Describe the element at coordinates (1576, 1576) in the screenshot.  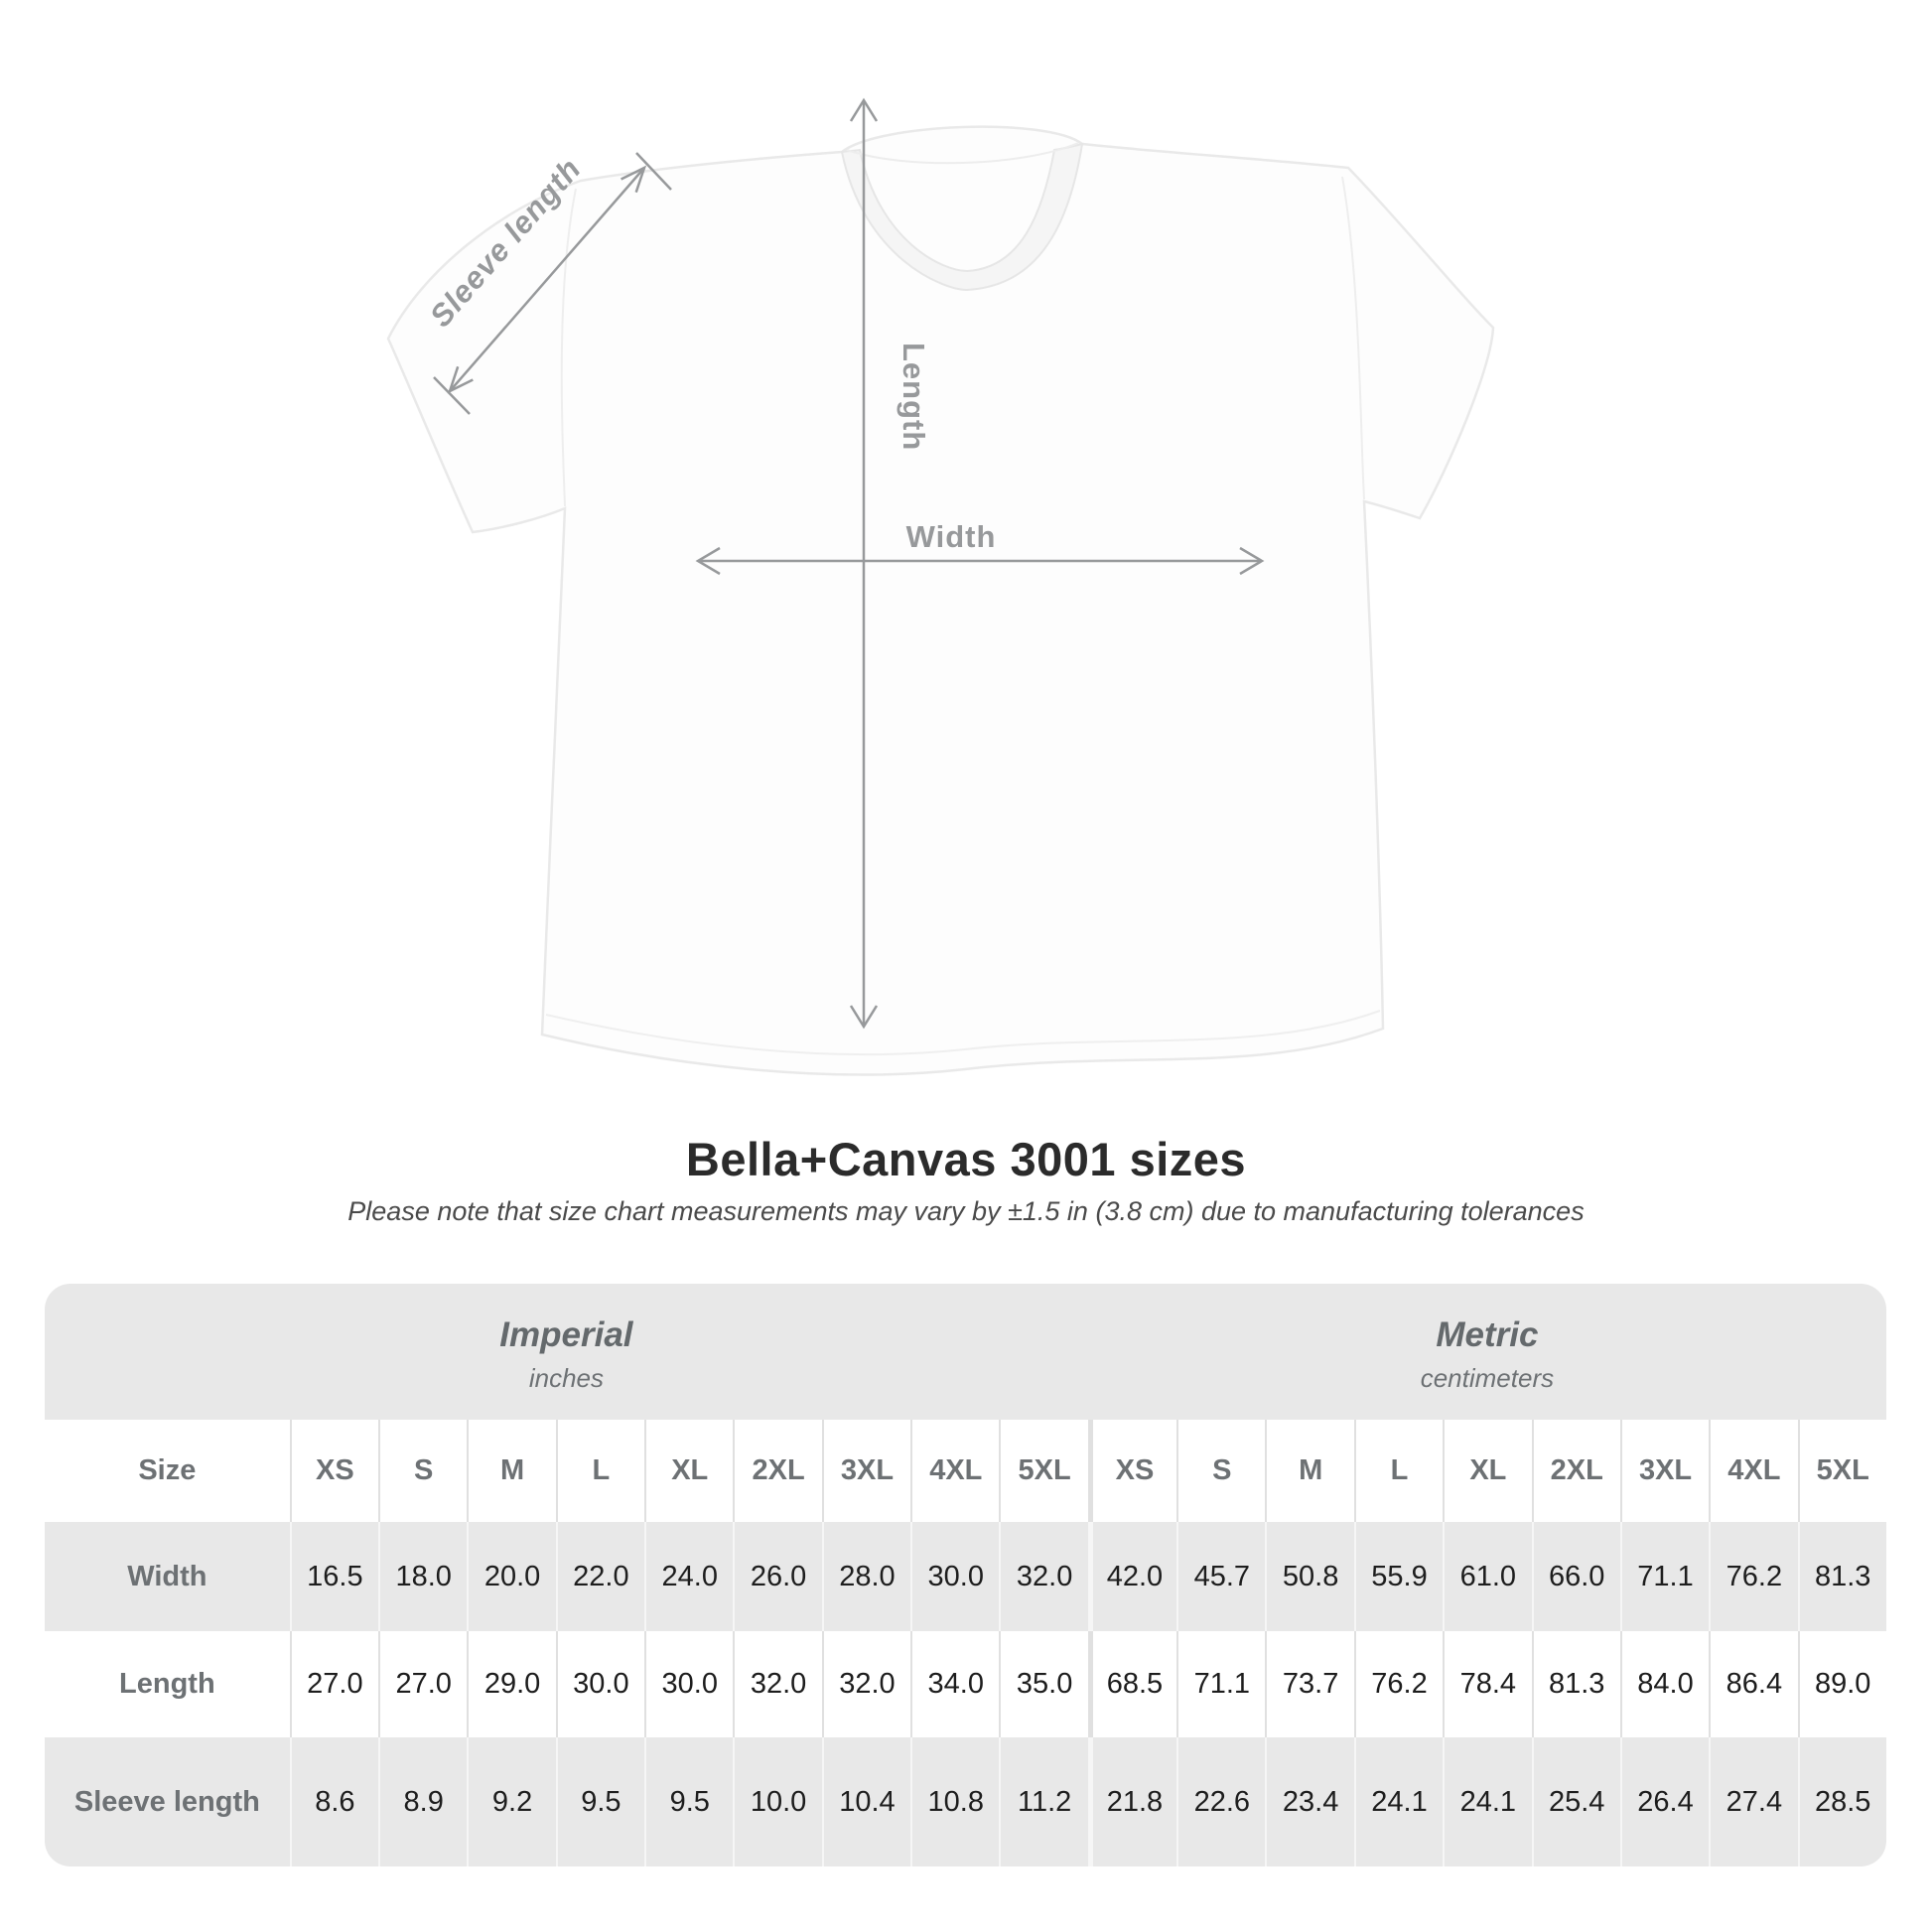
I see `width-metric-value: 66.0` at that location.